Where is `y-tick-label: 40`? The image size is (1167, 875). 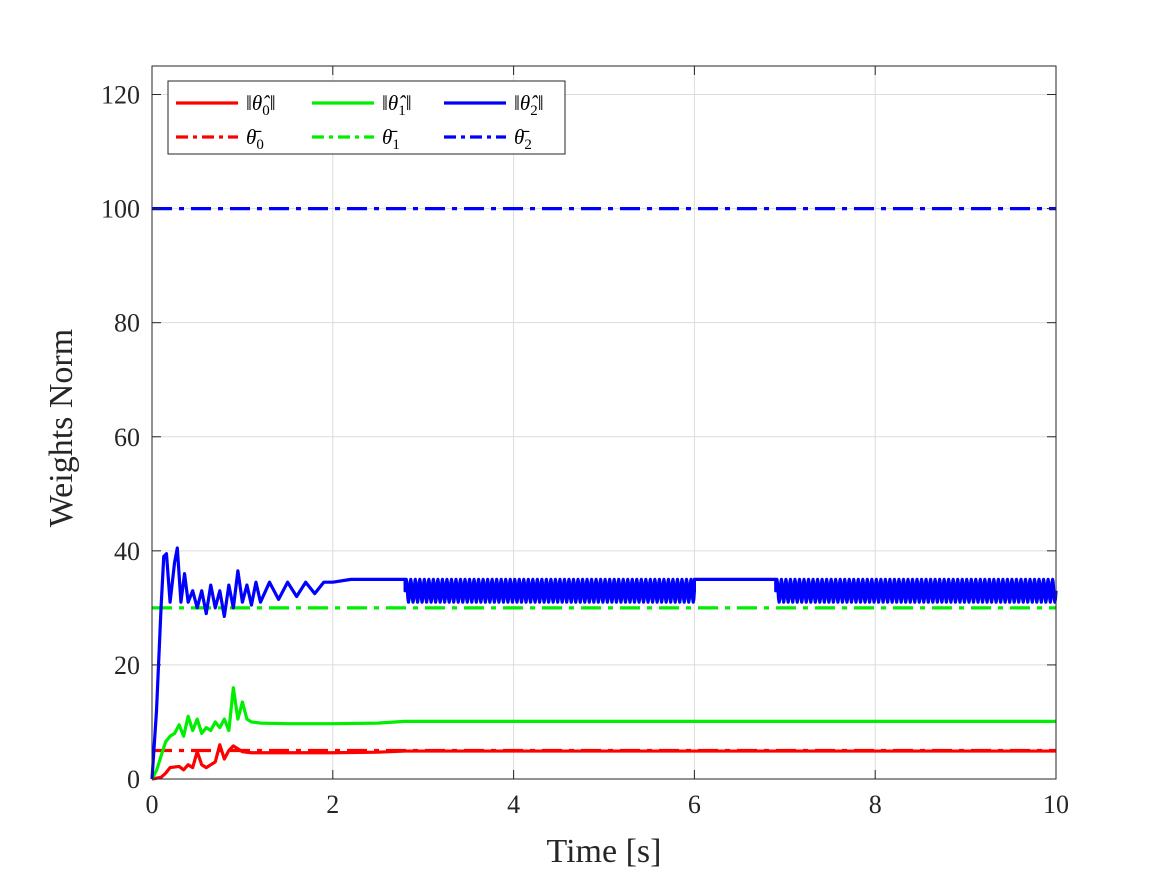 y-tick-label: 40 is located at coordinates (127, 551).